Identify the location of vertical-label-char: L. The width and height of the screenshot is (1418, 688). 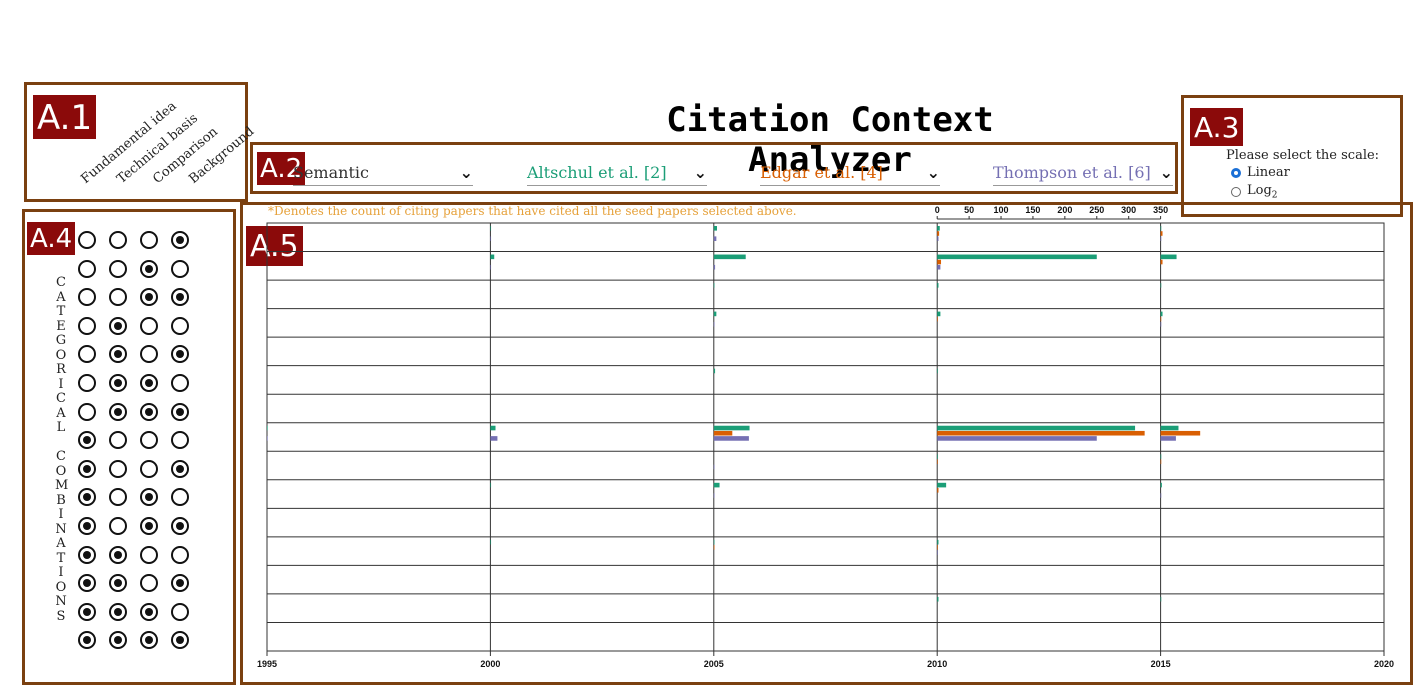
(61, 427).